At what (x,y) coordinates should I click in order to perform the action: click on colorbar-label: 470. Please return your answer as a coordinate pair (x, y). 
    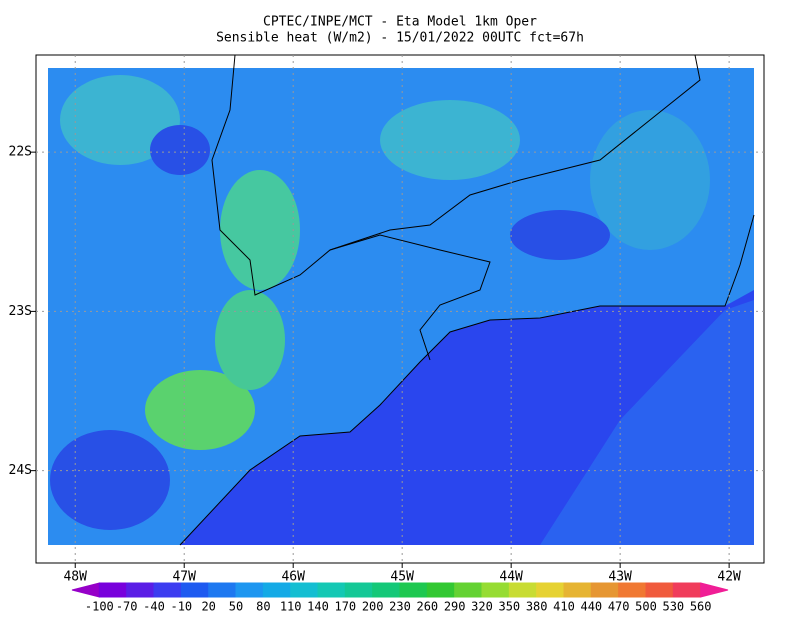
    Looking at the image, I should click on (619, 607).